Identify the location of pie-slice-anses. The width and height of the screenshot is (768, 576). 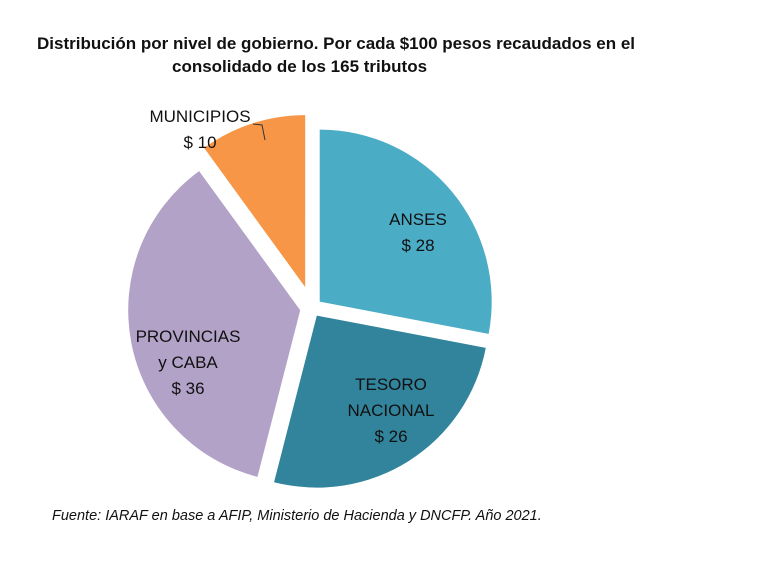
(405, 231).